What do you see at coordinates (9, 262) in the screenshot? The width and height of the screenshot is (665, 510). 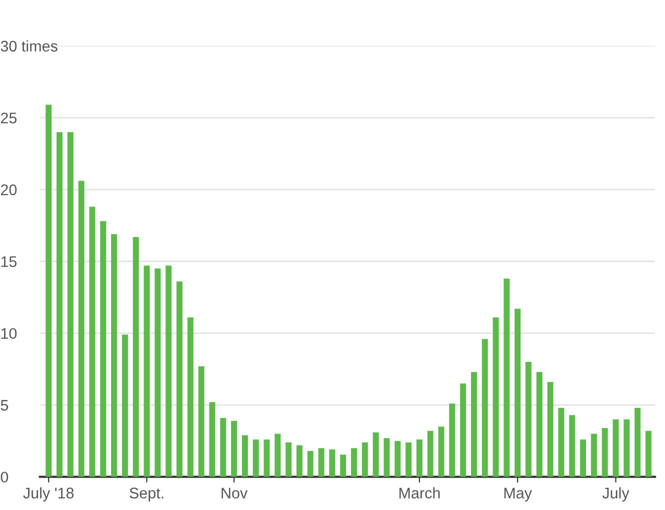 I see `y-tick-label: 15` at bounding box center [9, 262].